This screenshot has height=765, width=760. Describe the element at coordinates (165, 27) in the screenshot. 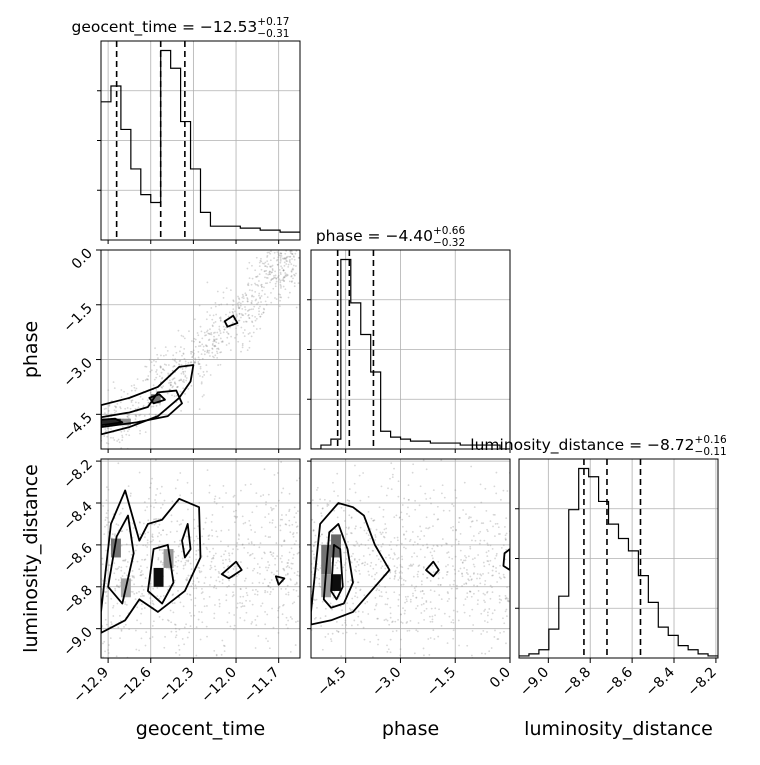

I see `title-median: geocent_time = −12.53` at that location.